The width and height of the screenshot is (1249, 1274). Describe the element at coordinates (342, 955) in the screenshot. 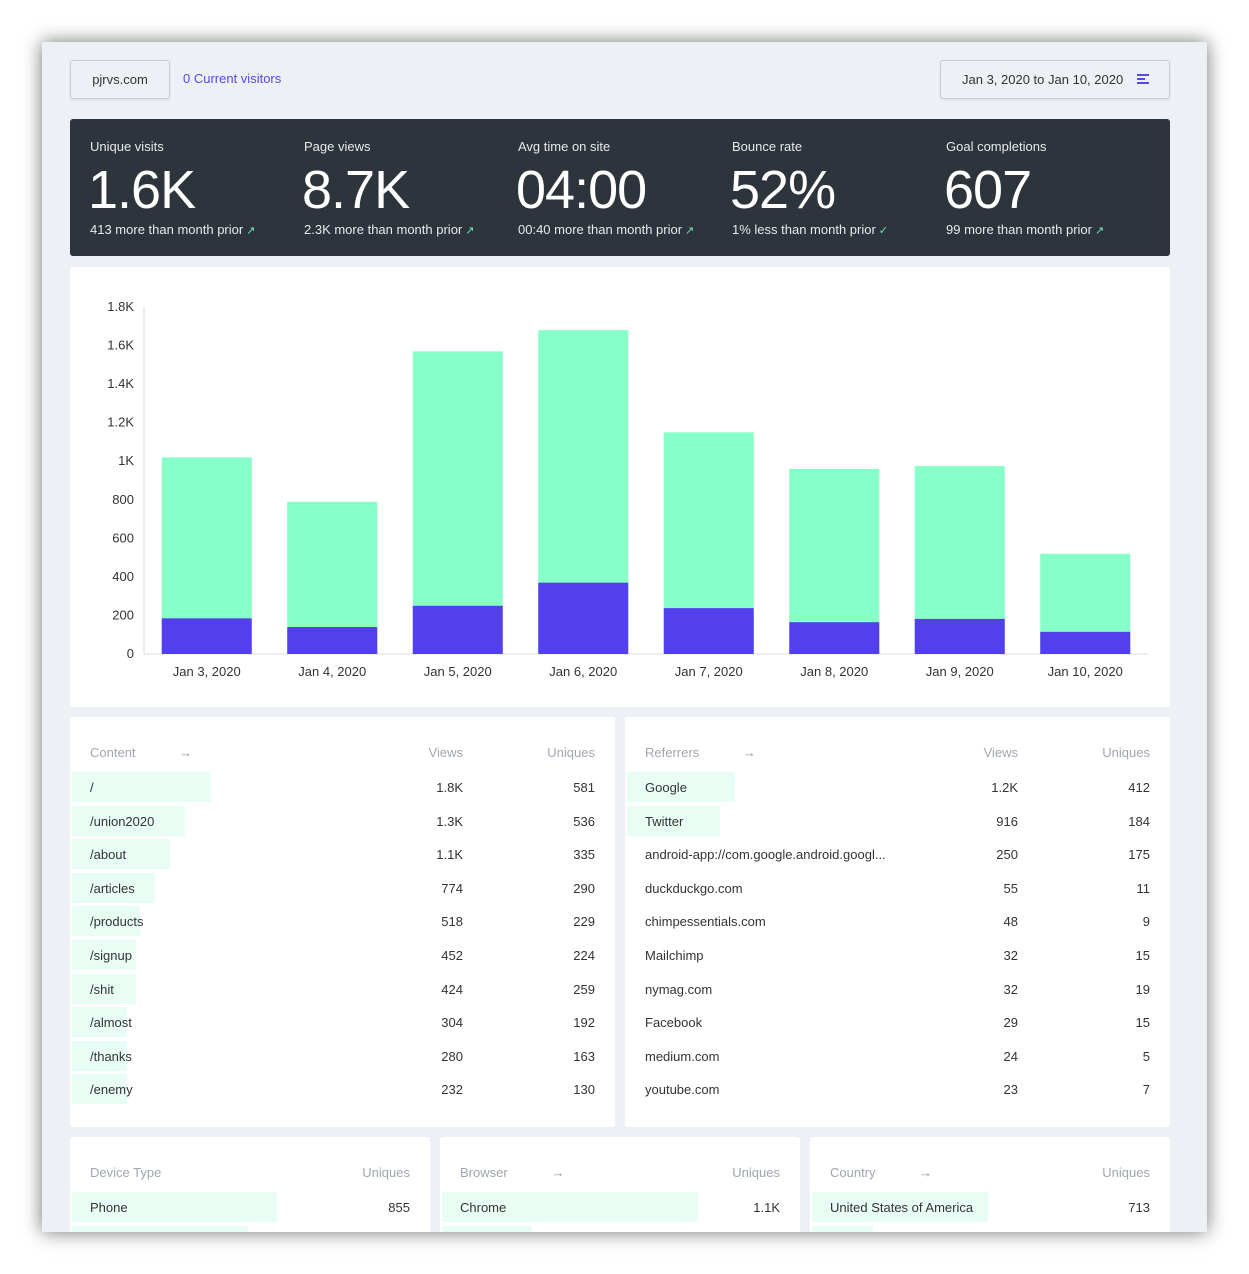

I see `list-row: /signup 452 224` at that location.